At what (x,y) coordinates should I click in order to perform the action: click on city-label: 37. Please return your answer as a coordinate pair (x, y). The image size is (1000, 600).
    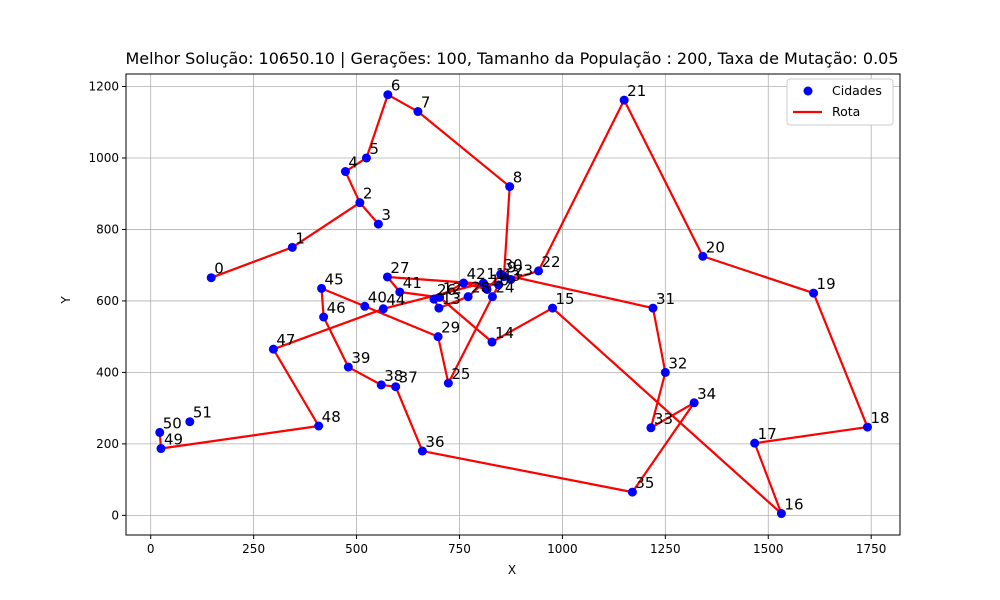
    Looking at the image, I should click on (408, 378).